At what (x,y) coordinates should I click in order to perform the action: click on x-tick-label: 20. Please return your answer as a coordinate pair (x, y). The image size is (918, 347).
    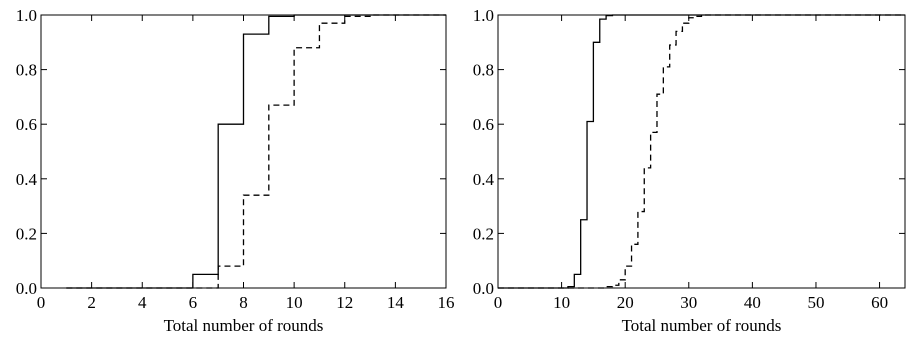
    Looking at the image, I should click on (625, 302).